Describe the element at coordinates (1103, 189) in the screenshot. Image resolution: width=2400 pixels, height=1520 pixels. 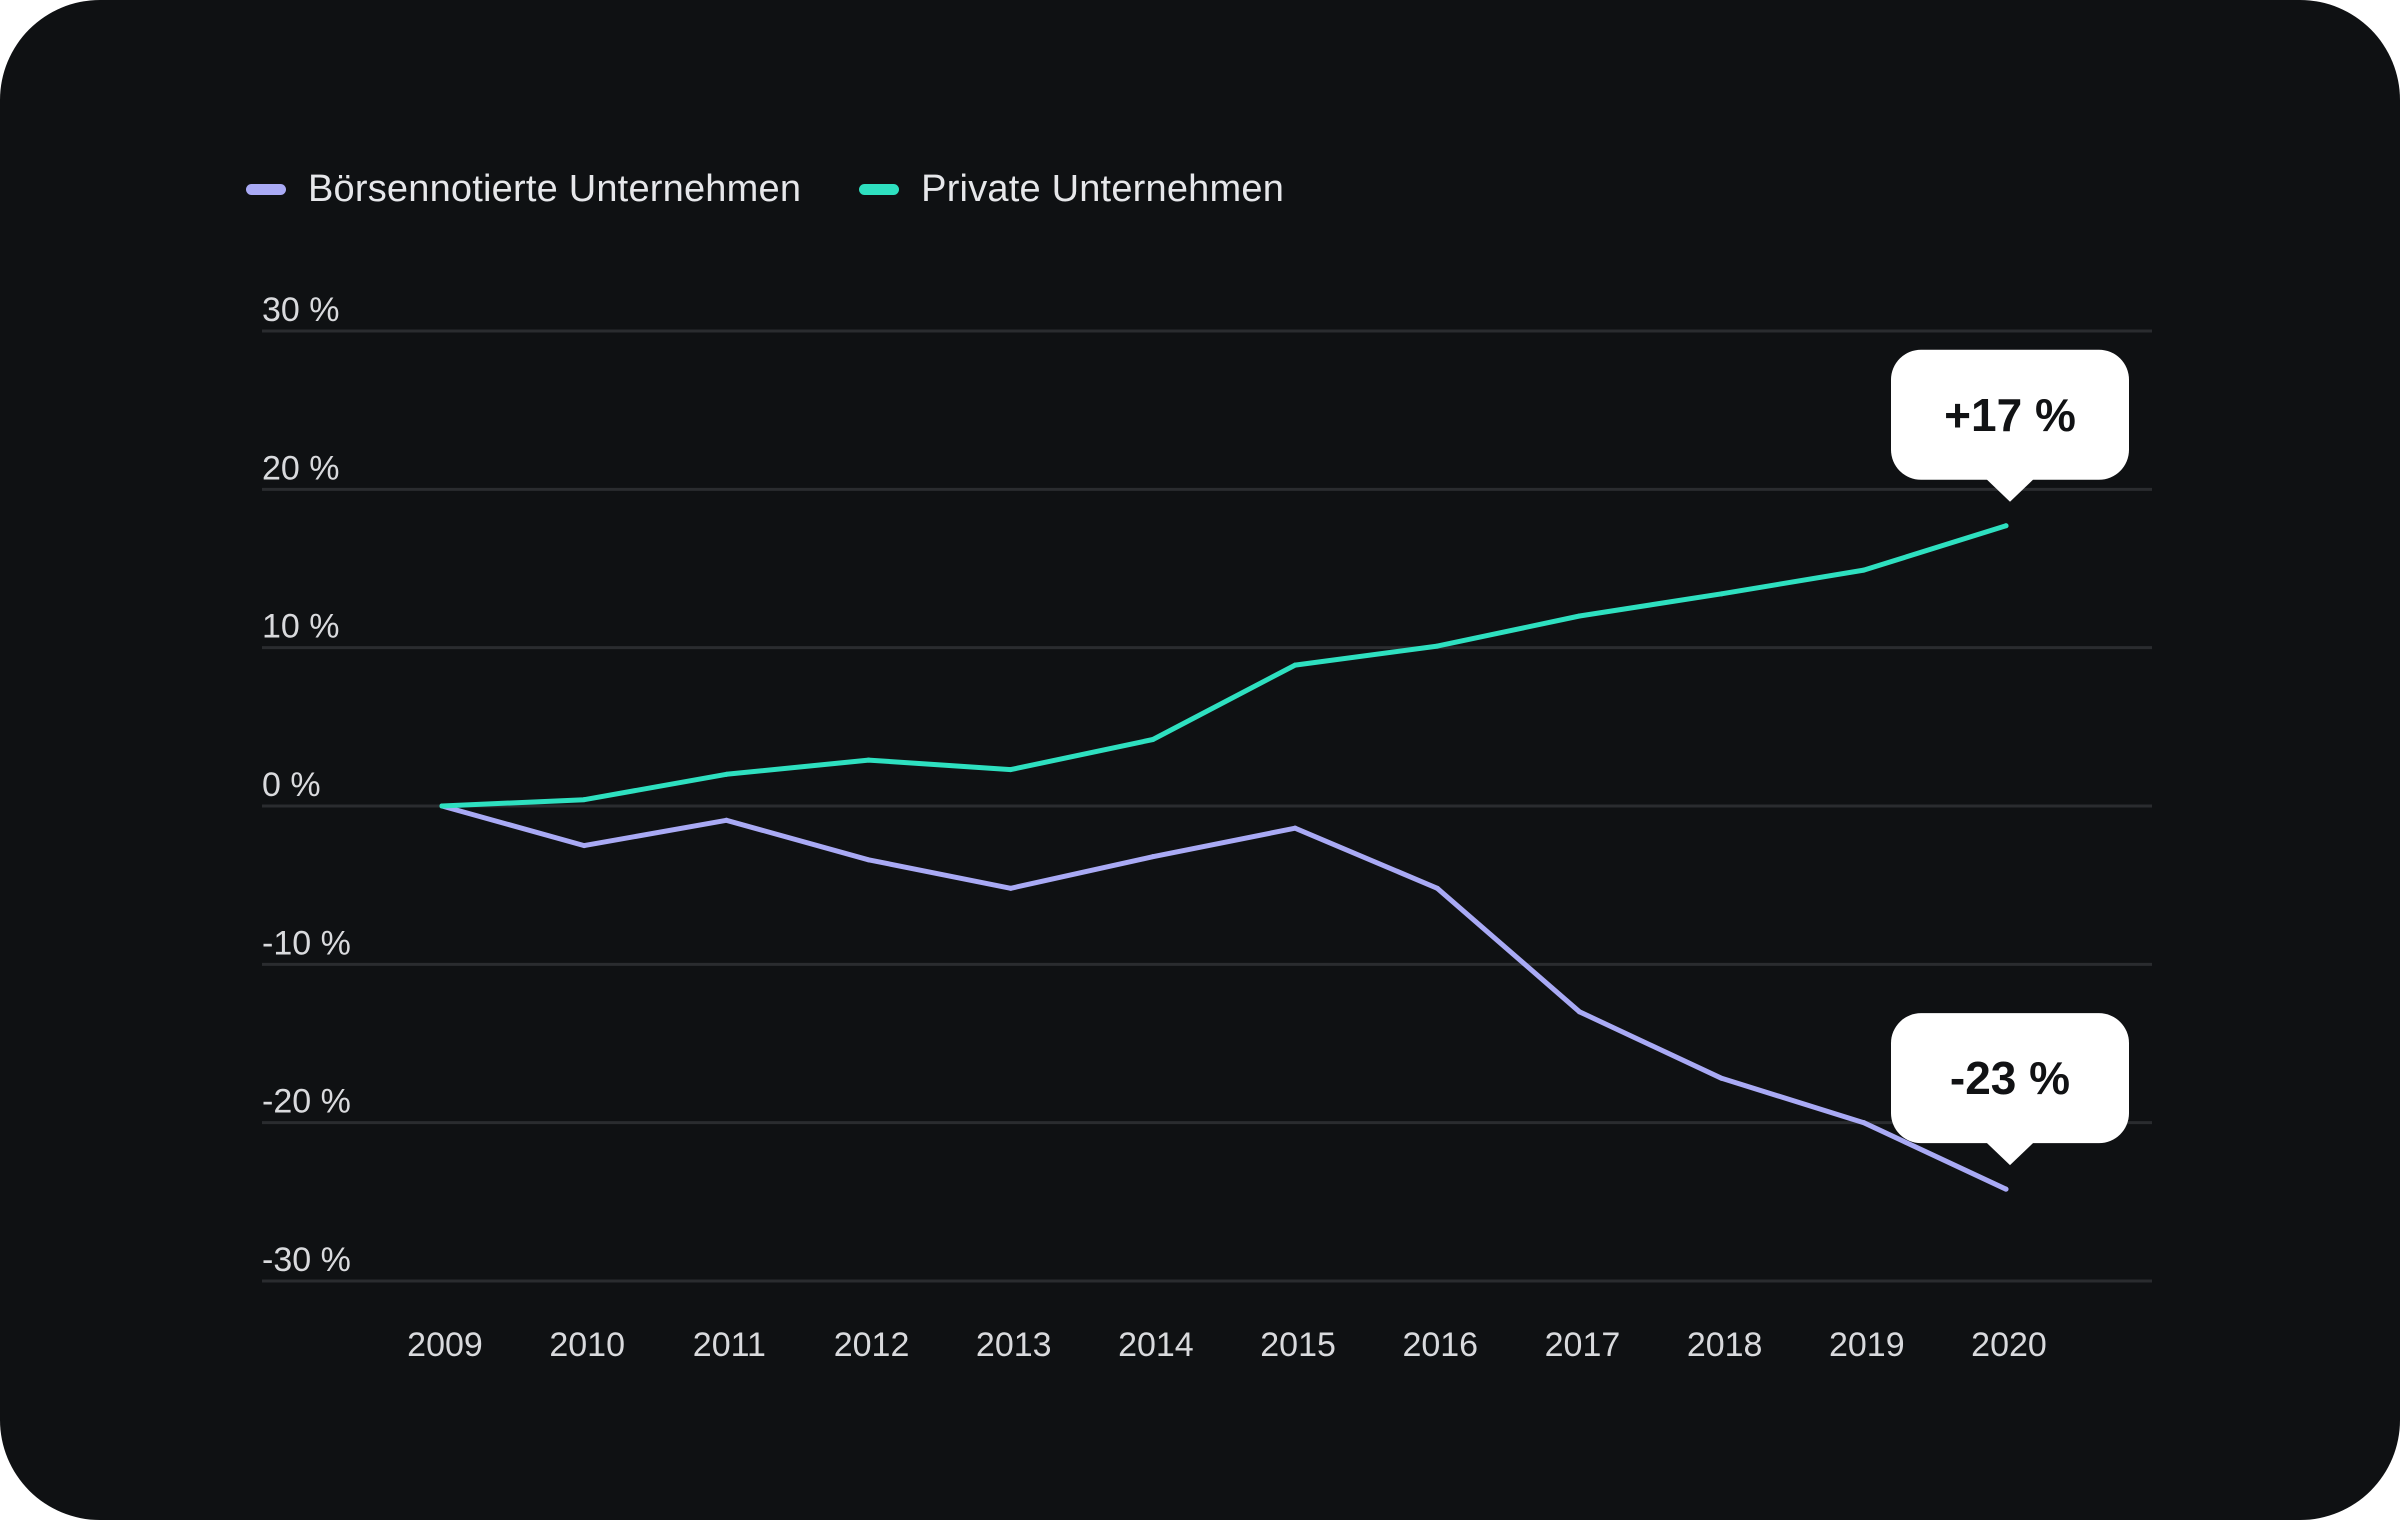
I see `legend-label-private: Private Unternehmen` at that location.